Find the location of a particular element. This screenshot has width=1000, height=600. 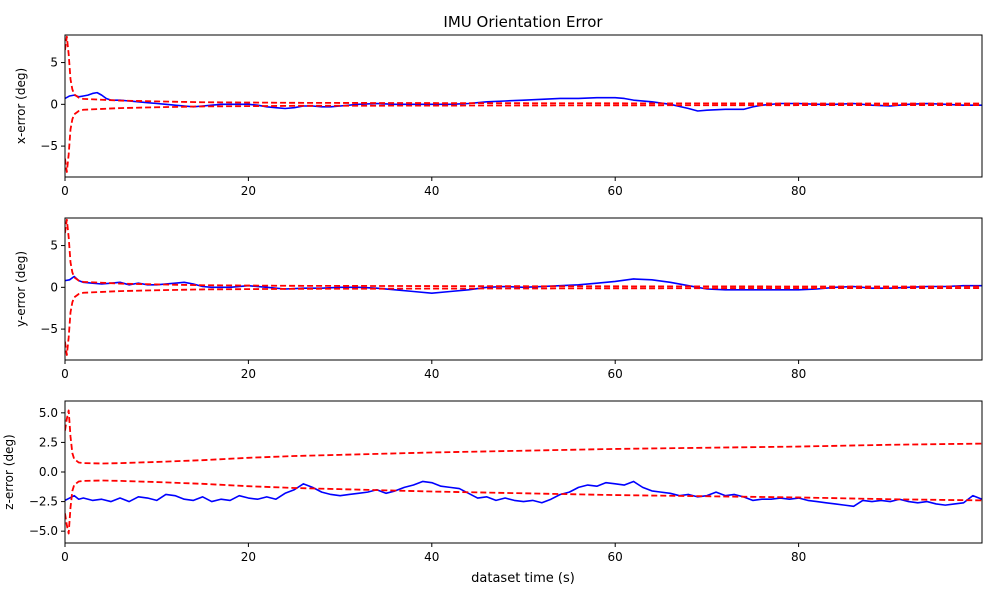

z-estimate-line is located at coordinates (523, 494).